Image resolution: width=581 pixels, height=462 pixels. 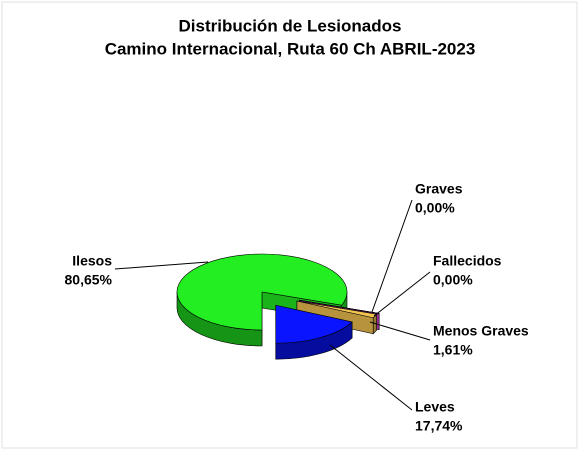 I want to click on slice-label: Menos Graves, so click(x=481, y=331).